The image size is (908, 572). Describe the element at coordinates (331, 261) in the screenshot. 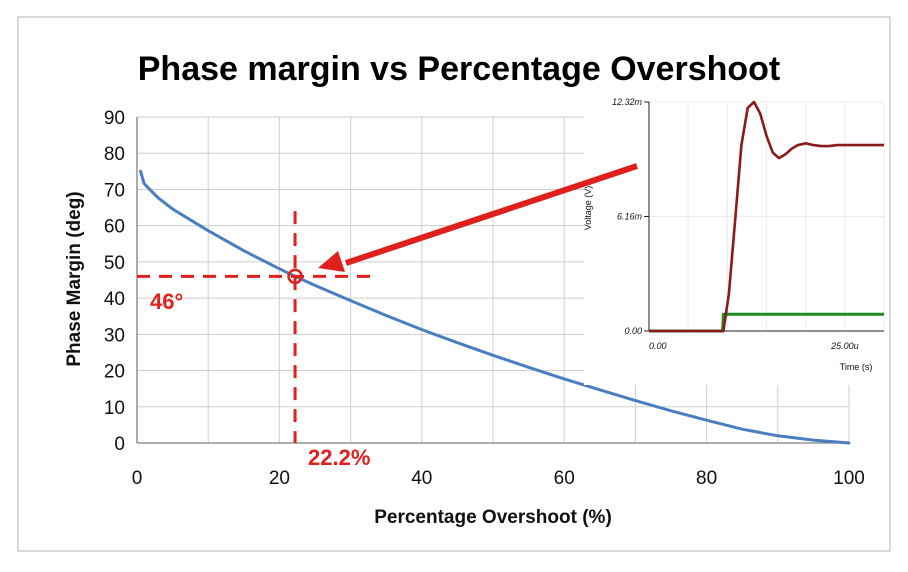

I see `callout-arrow-head` at that location.